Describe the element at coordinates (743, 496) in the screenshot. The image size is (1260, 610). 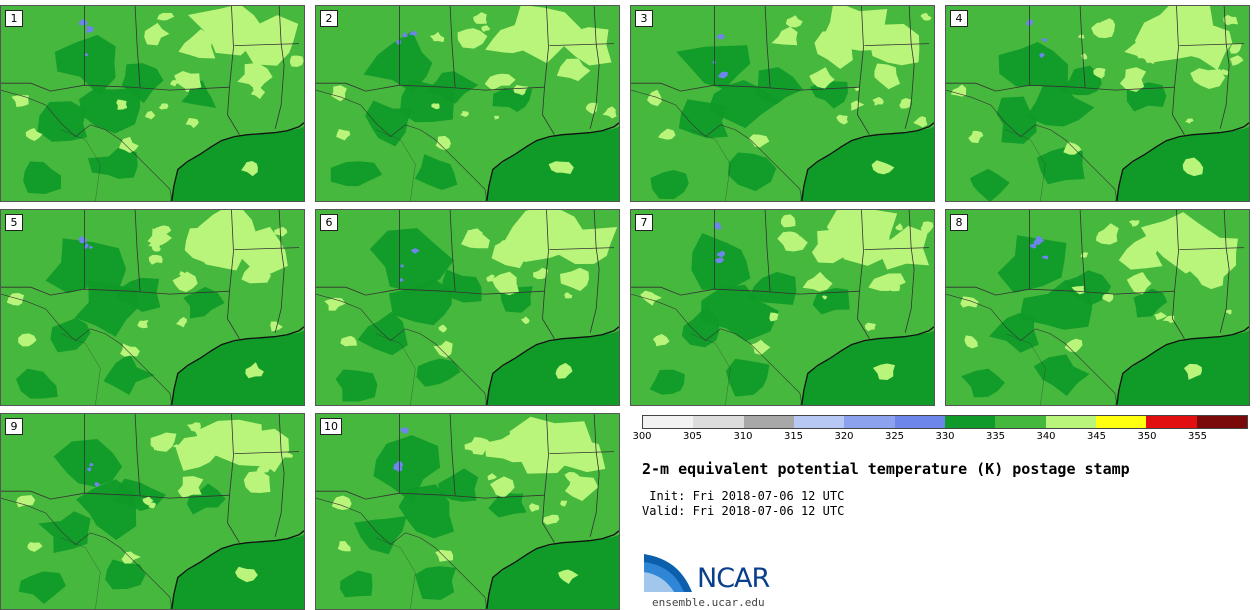
I see `init-time: Init: Fri 2018-07-06 12 UTC` at that location.